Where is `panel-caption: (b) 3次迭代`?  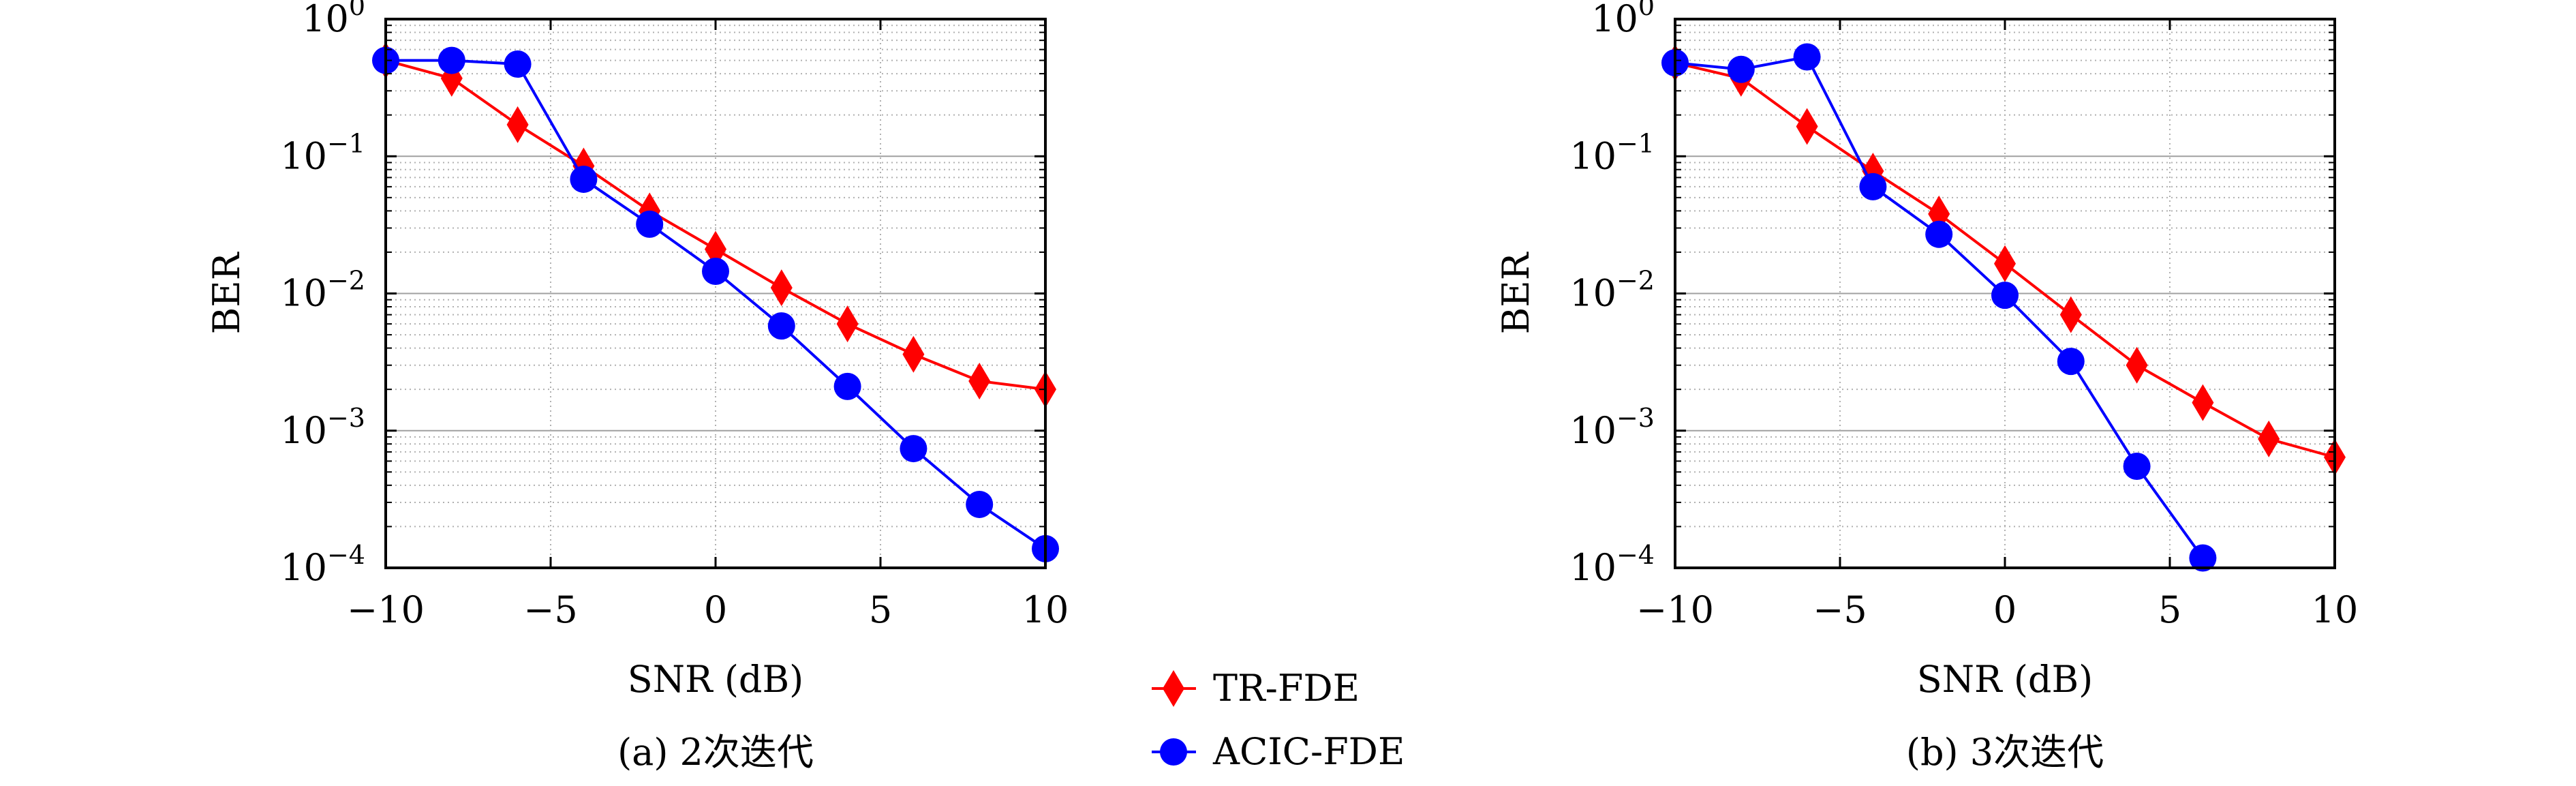 panel-caption: (b) 3次迭代 is located at coordinates (2005, 752).